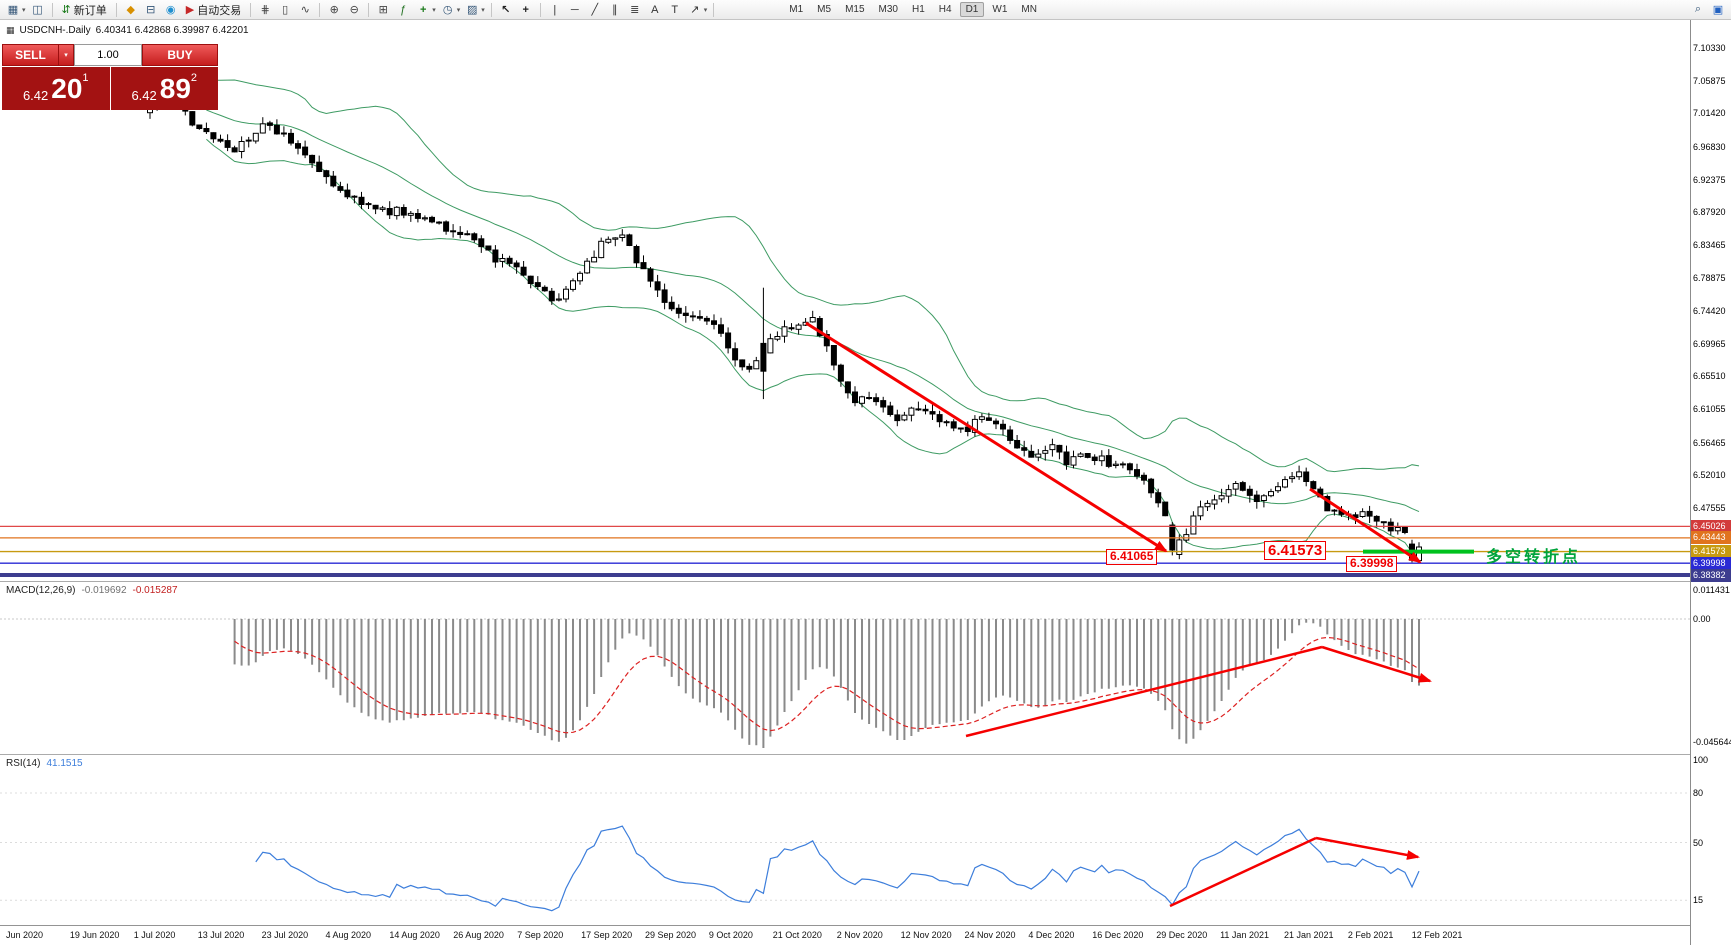 The image size is (1731, 945). Describe the element at coordinates (1118, 935) in the screenshot. I see `time-axis-label: 16 Dec 2020` at that location.